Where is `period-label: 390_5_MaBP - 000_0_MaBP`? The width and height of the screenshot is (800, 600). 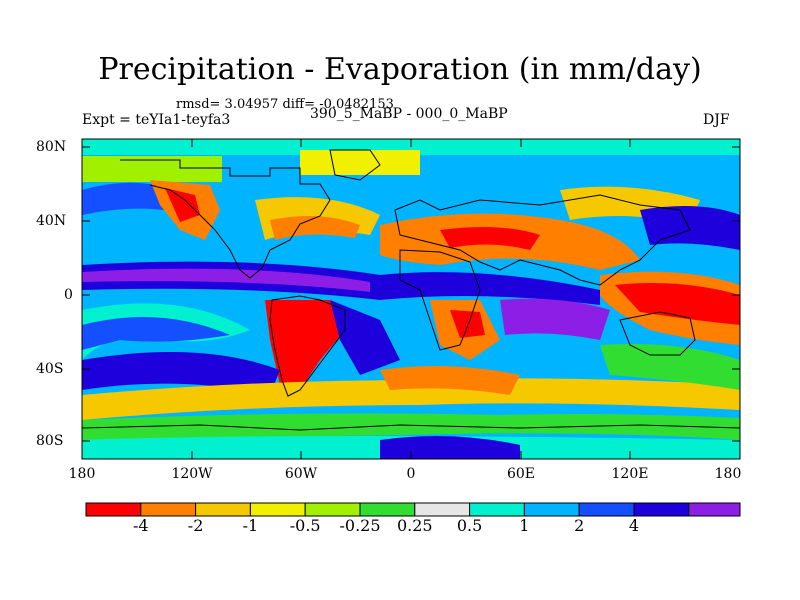
period-label: 390_5_MaBP - 000_0_MaBP is located at coordinates (409, 114).